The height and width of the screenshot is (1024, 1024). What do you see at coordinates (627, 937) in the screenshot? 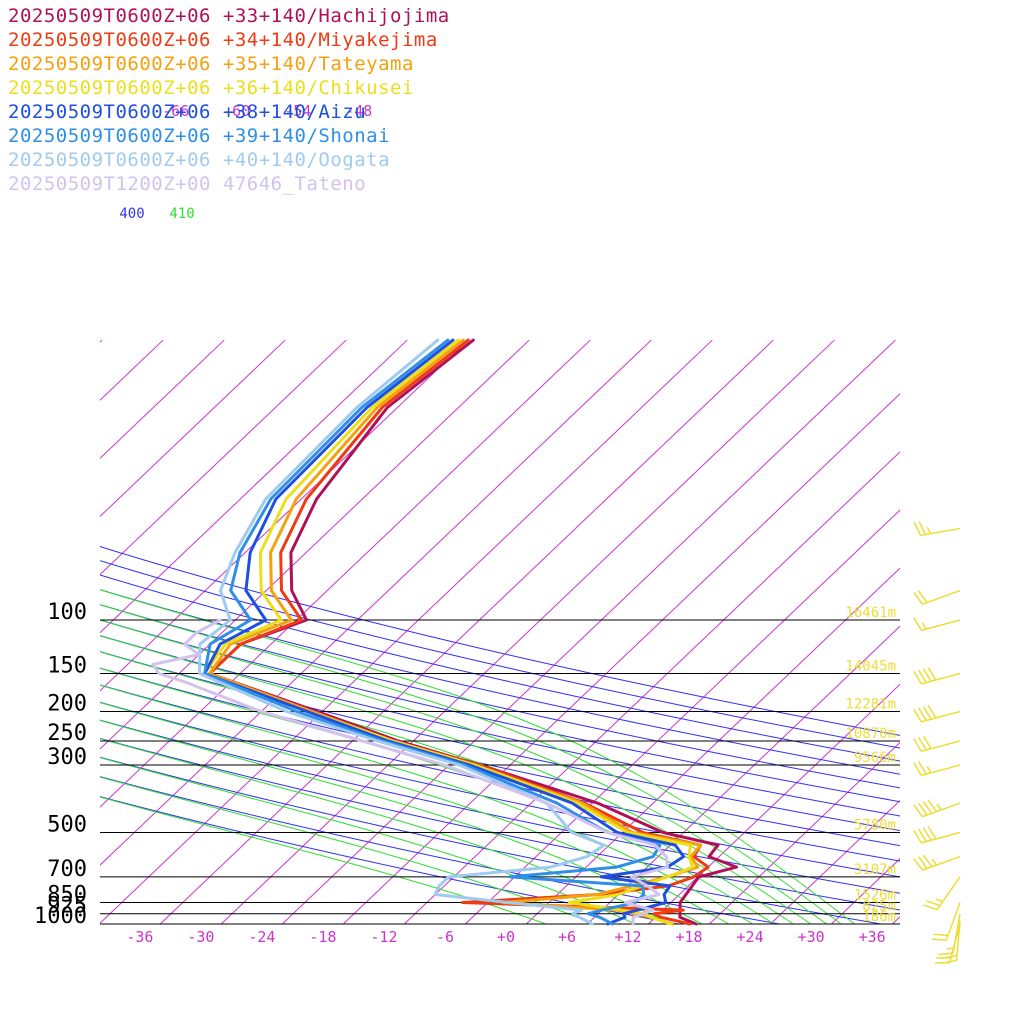
I see `temperature-tick-label: +12` at bounding box center [627, 937].